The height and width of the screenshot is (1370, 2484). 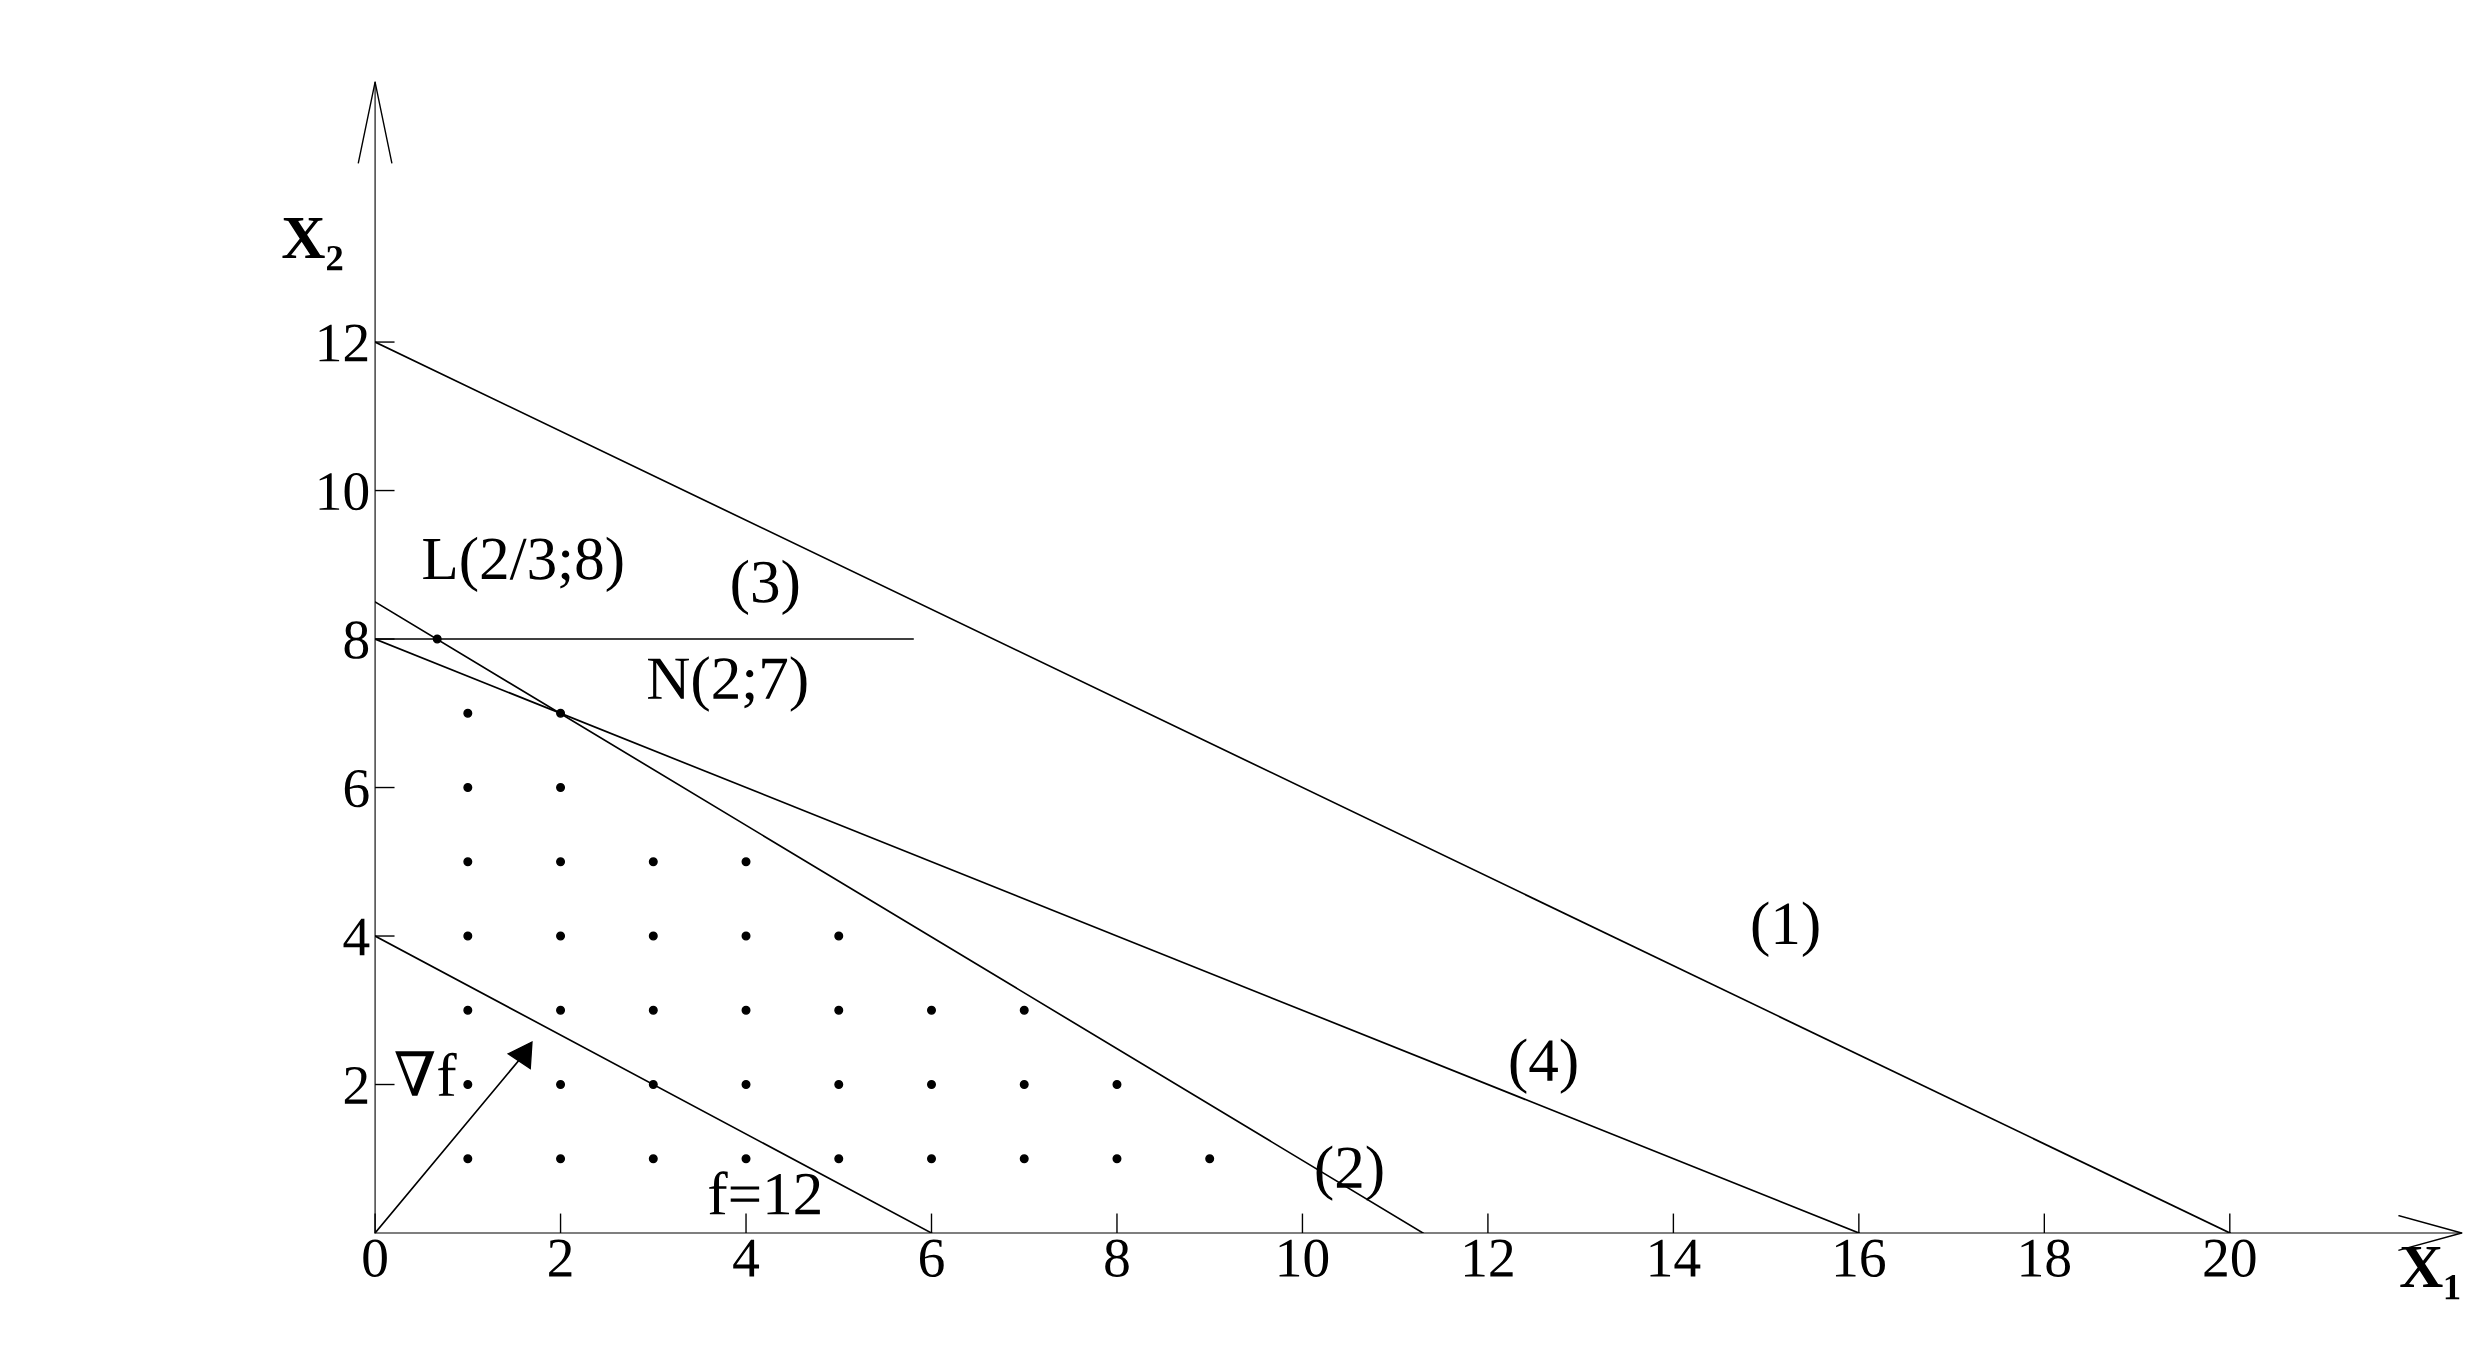 I want to click on x-axis-title: X₁, so click(x=2430, y=1273).